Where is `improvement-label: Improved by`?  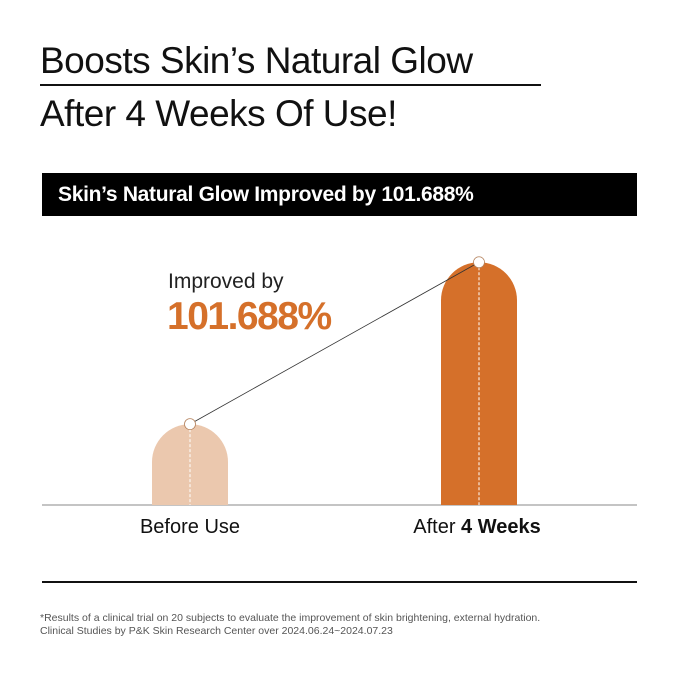
improvement-label: Improved by is located at coordinates (226, 281).